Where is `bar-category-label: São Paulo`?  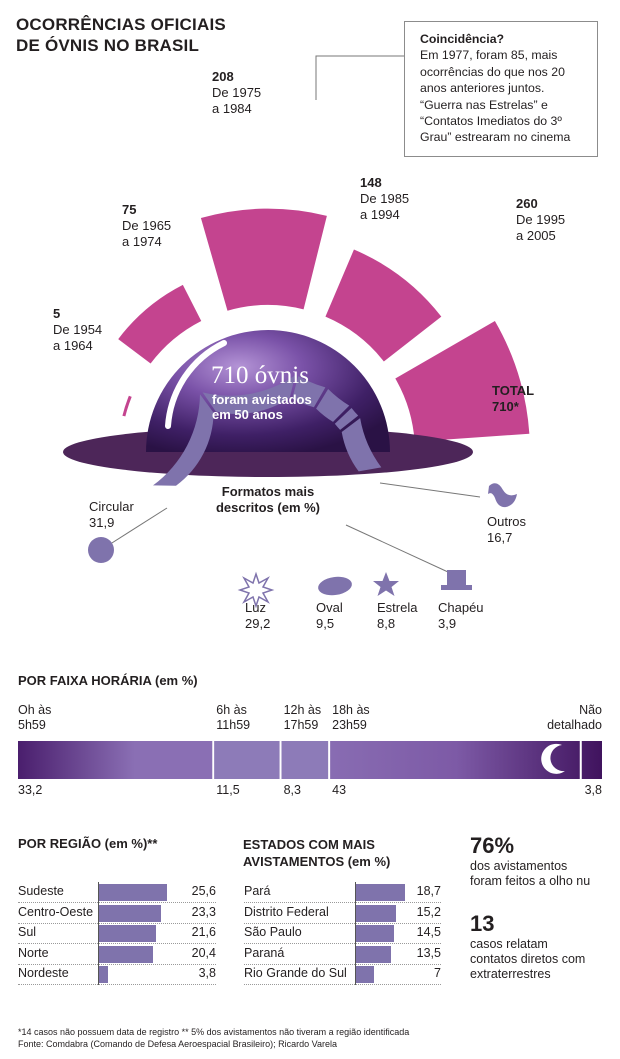 bar-category-label: São Paulo is located at coordinates (273, 932).